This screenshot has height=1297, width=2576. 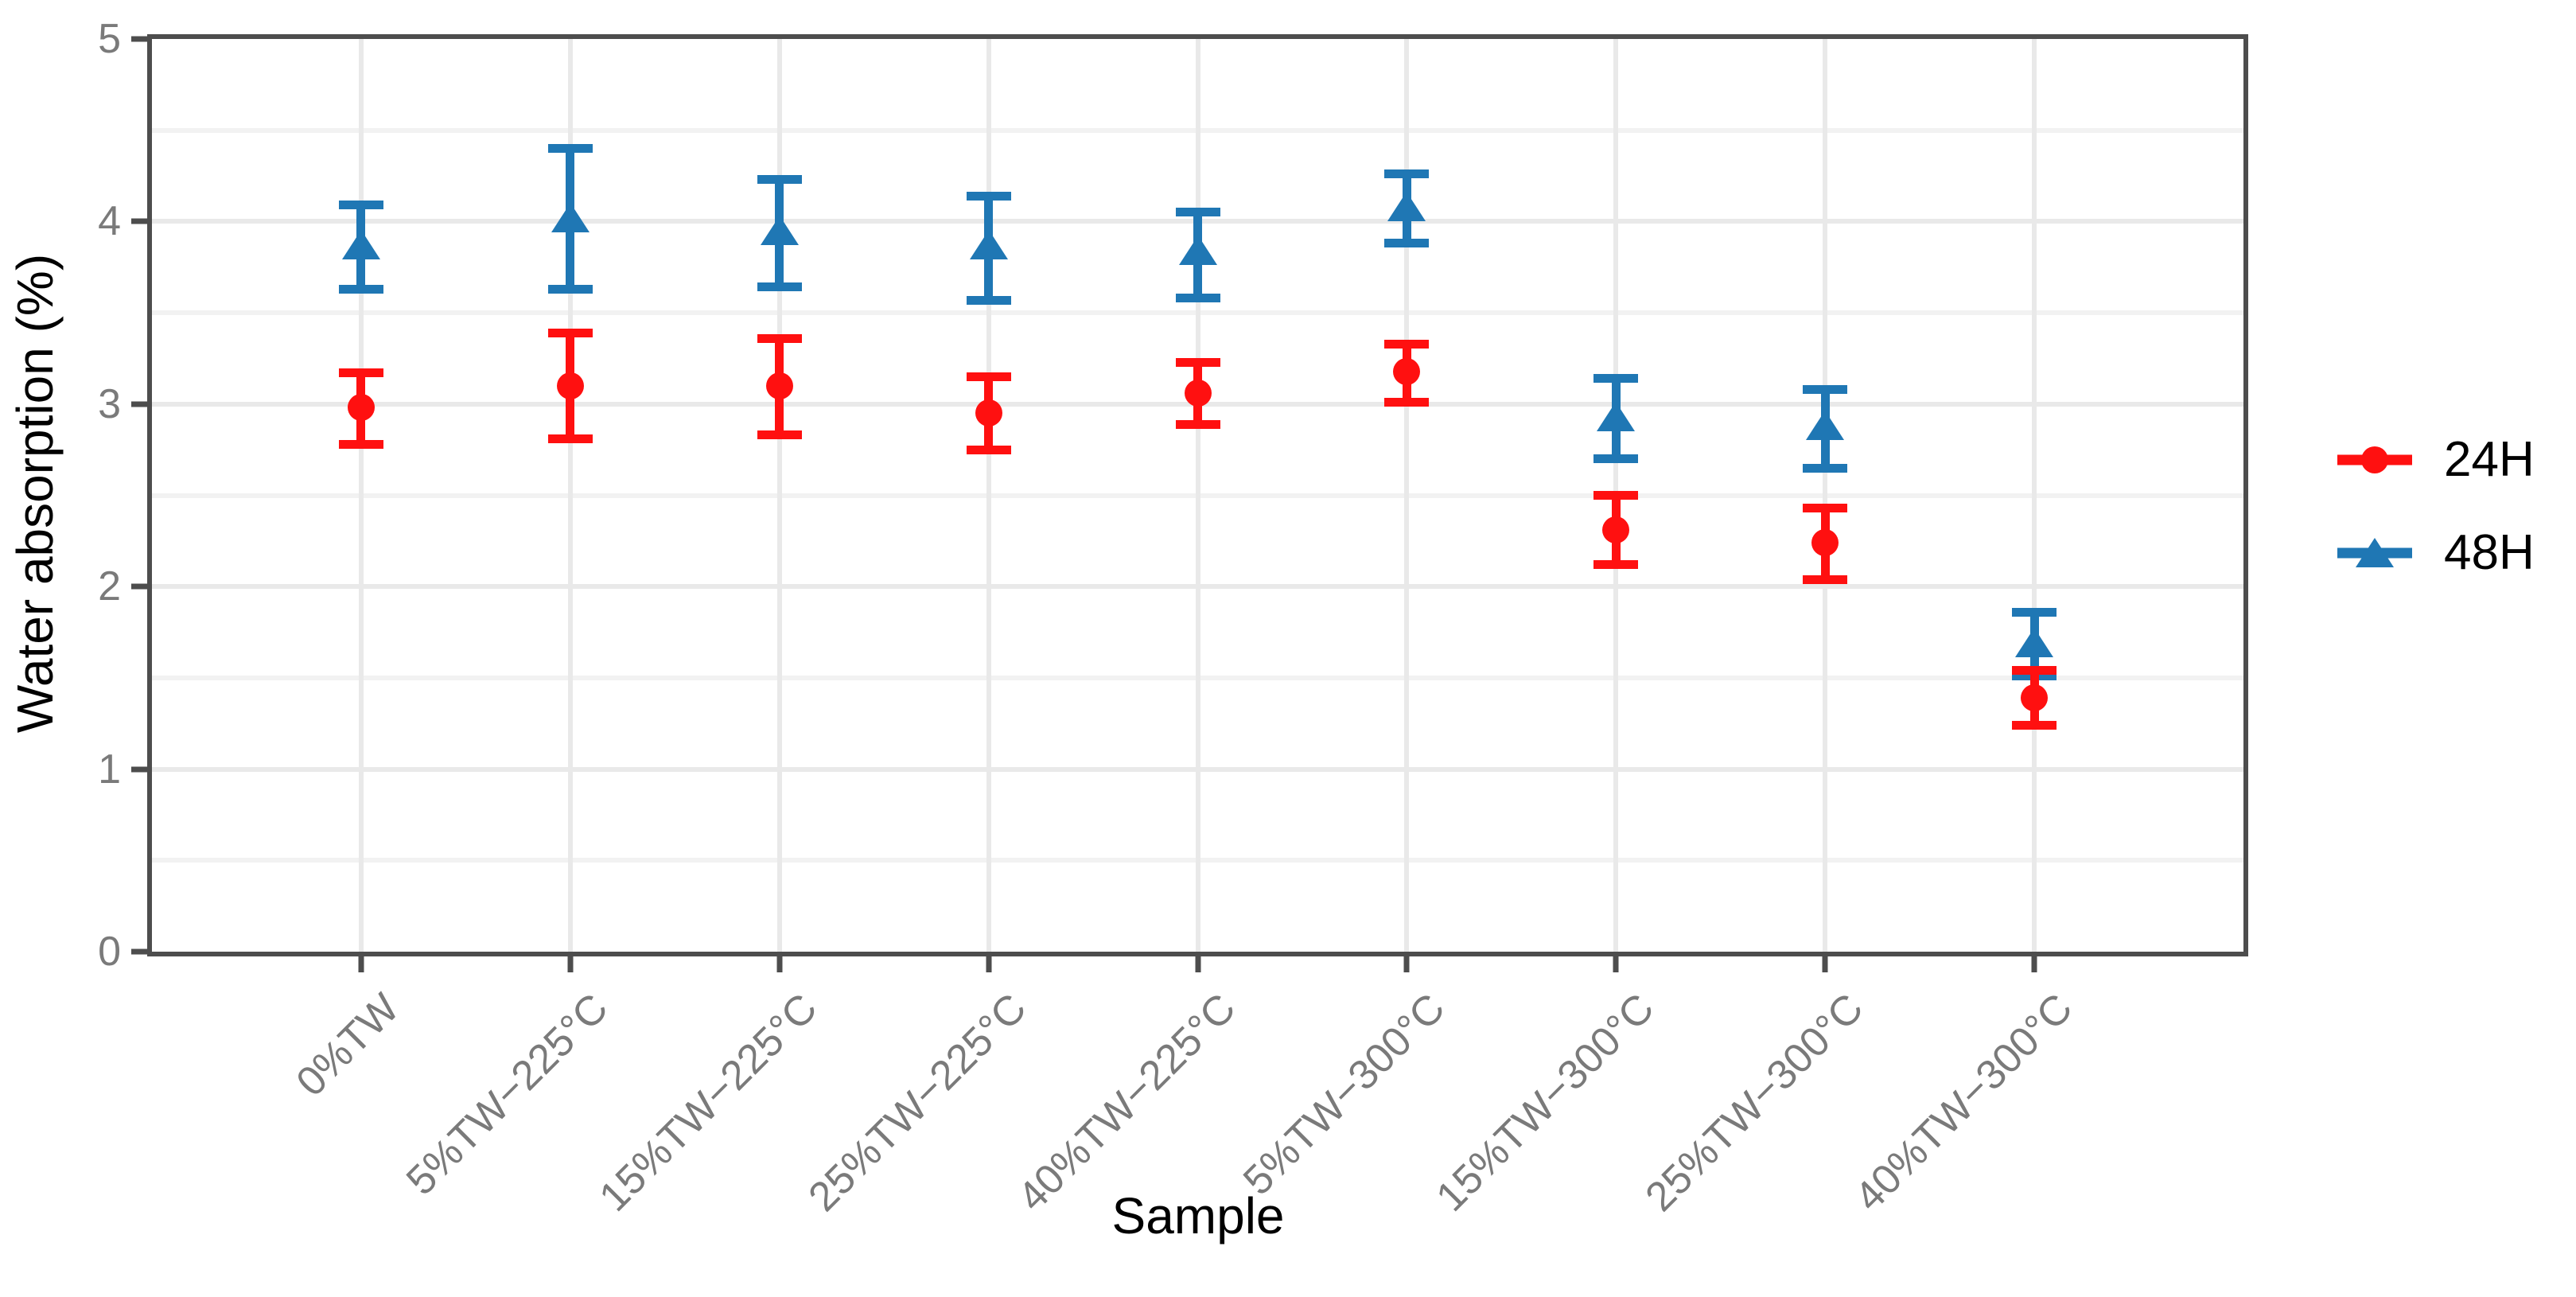 I want to click on x-axis-tick-label: 15%TW−225°C, so click(x=709, y=1102).